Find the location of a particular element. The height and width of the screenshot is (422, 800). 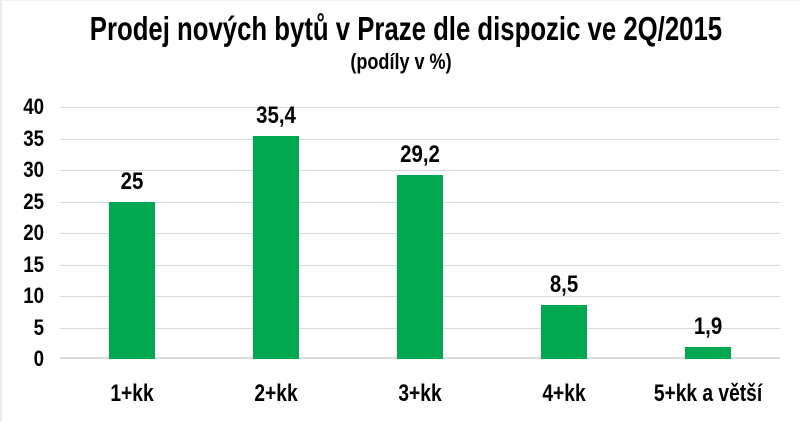

bar-value-label: 29,2 is located at coordinates (420, 155).